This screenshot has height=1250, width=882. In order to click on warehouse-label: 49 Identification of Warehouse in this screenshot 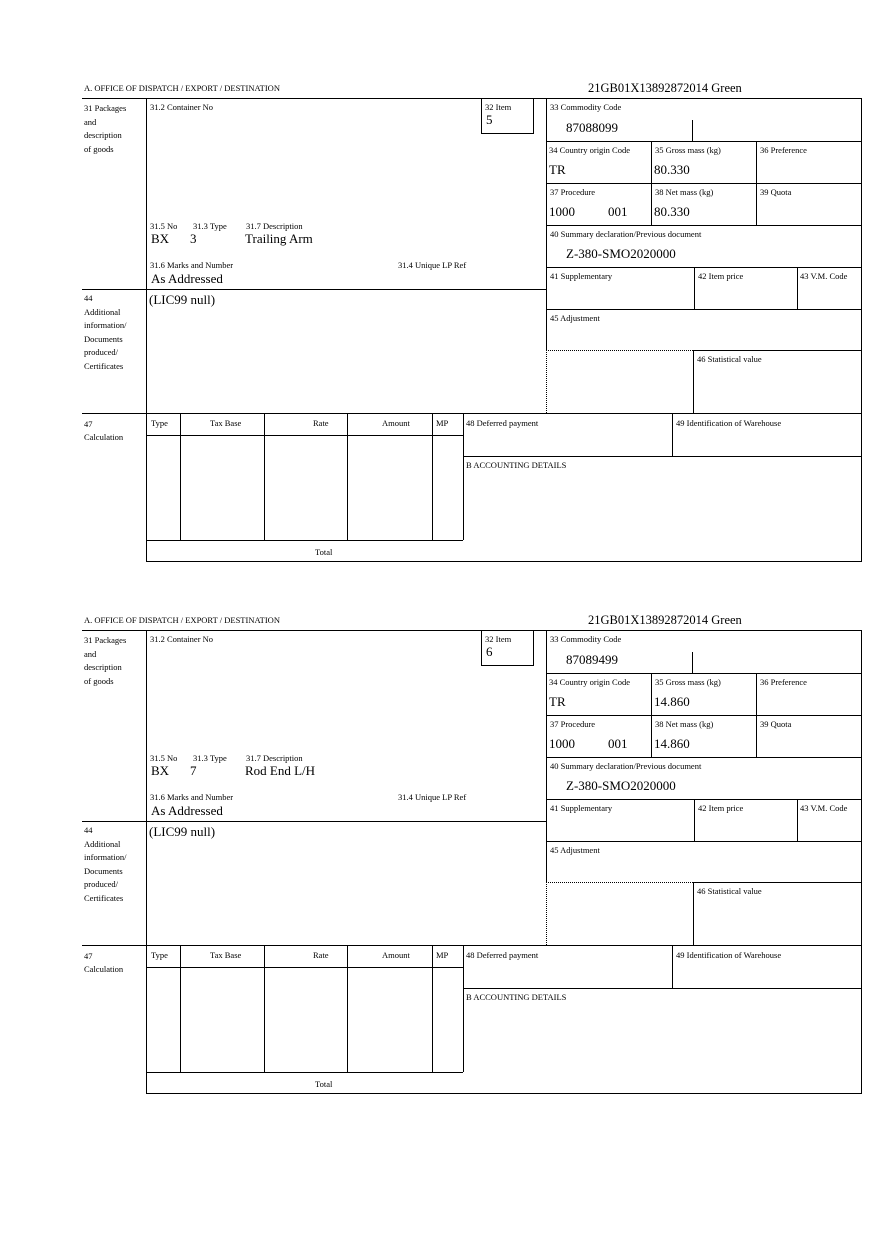, I will do `click(729, 955)`.